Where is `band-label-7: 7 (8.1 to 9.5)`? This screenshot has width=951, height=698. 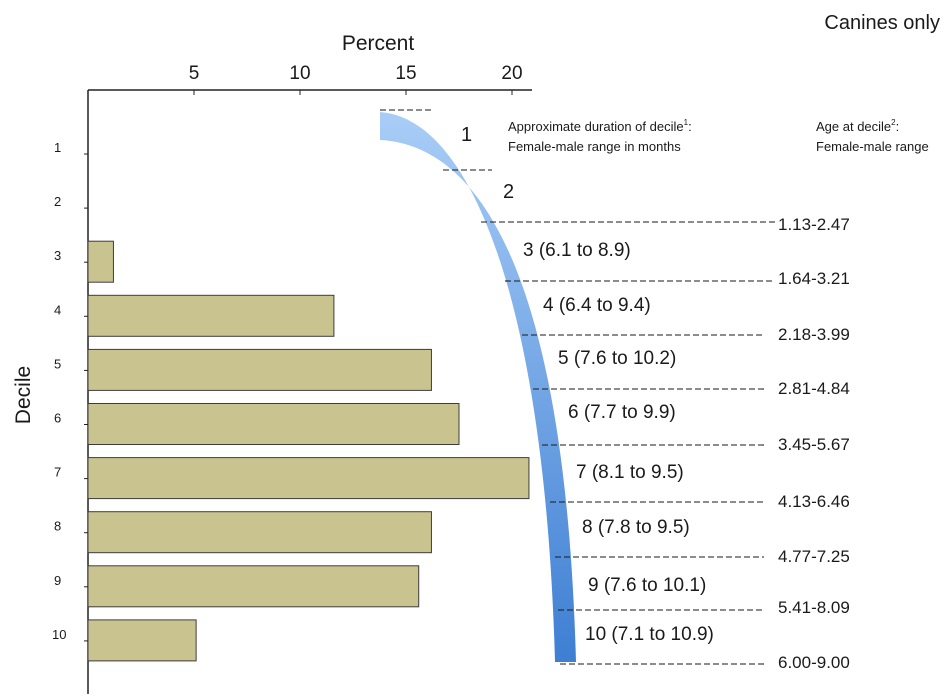
band-label-7: 7 (8.1 to 9.5) is located at coordinates (630, 472).